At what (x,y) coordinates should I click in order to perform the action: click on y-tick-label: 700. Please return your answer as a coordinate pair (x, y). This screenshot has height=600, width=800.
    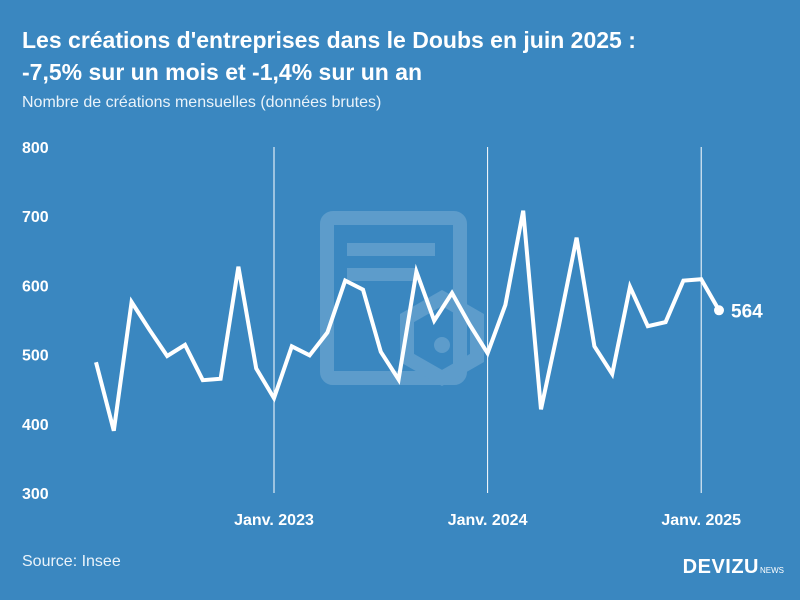
    Looking at the image, I should click on (35, 217).